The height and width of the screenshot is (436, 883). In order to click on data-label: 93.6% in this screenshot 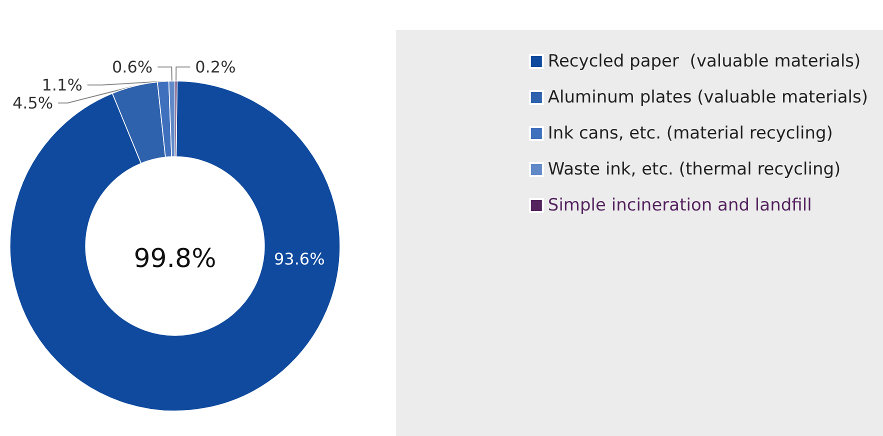, I will do `click(299, 258)`.